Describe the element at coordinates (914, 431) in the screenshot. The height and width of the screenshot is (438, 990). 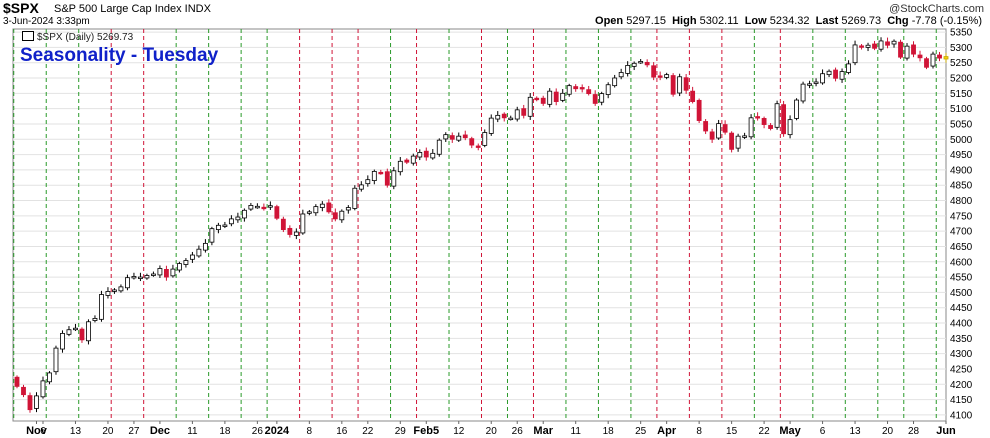
I see `date-tick-label: 28` at that location.